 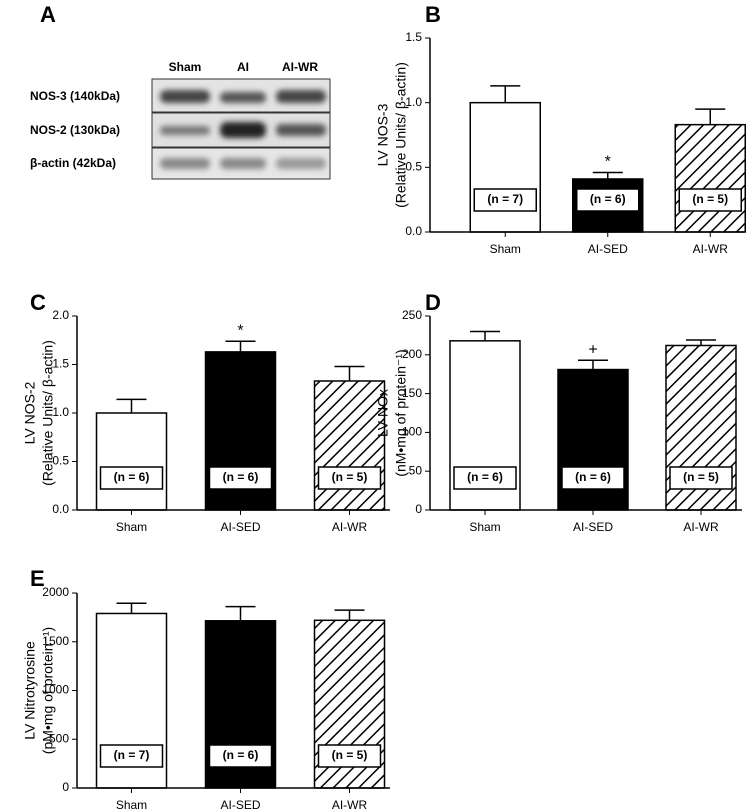 I want to click on y-tick-label: 150, so click(x=412, y=393).